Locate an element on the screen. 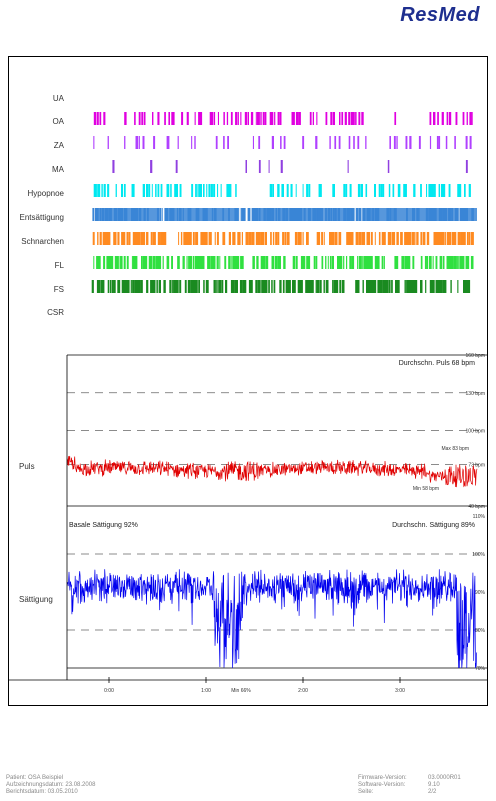  spo2-avg-text: Durchschn. Sättigung 89% is located at coordinates (433, 525).